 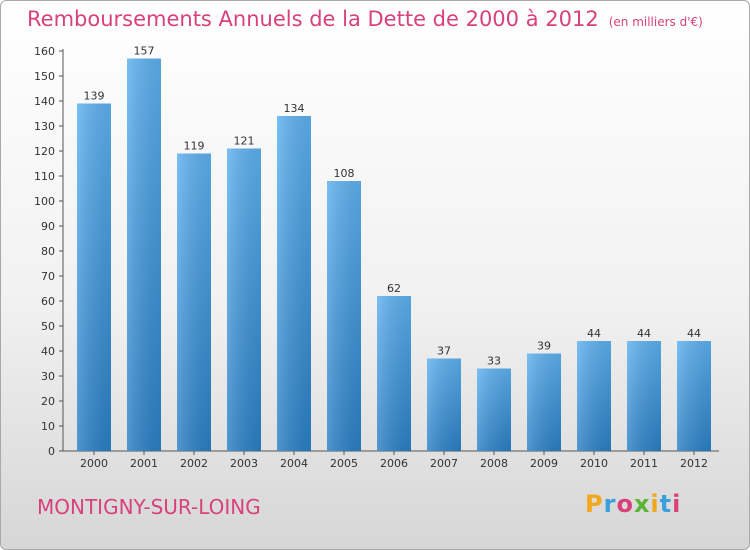 What do you see at coordinates (48, 226) in the screenshot?
I see `y-tick-label: 90` at bounding box center [48, 226].